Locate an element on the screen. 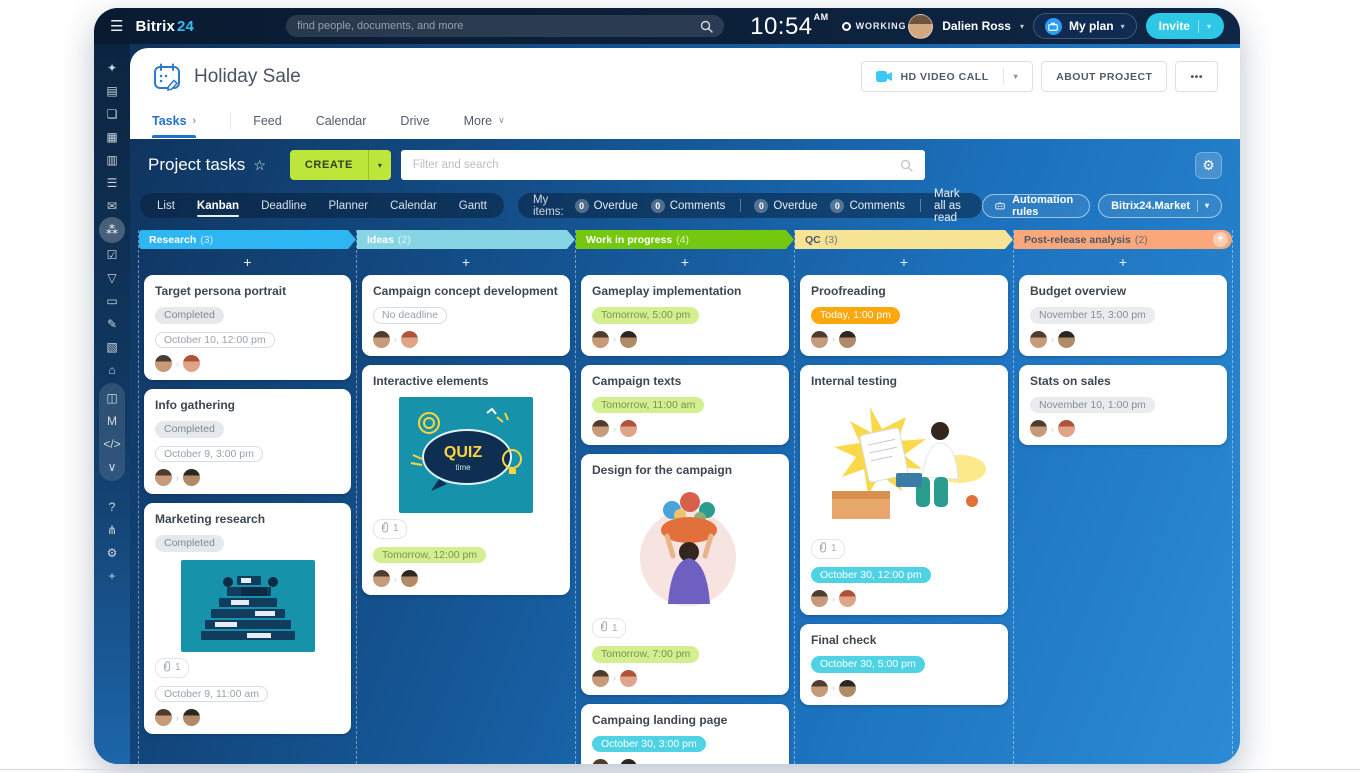  view-tab-list: List is located at coordinates (166, 205).